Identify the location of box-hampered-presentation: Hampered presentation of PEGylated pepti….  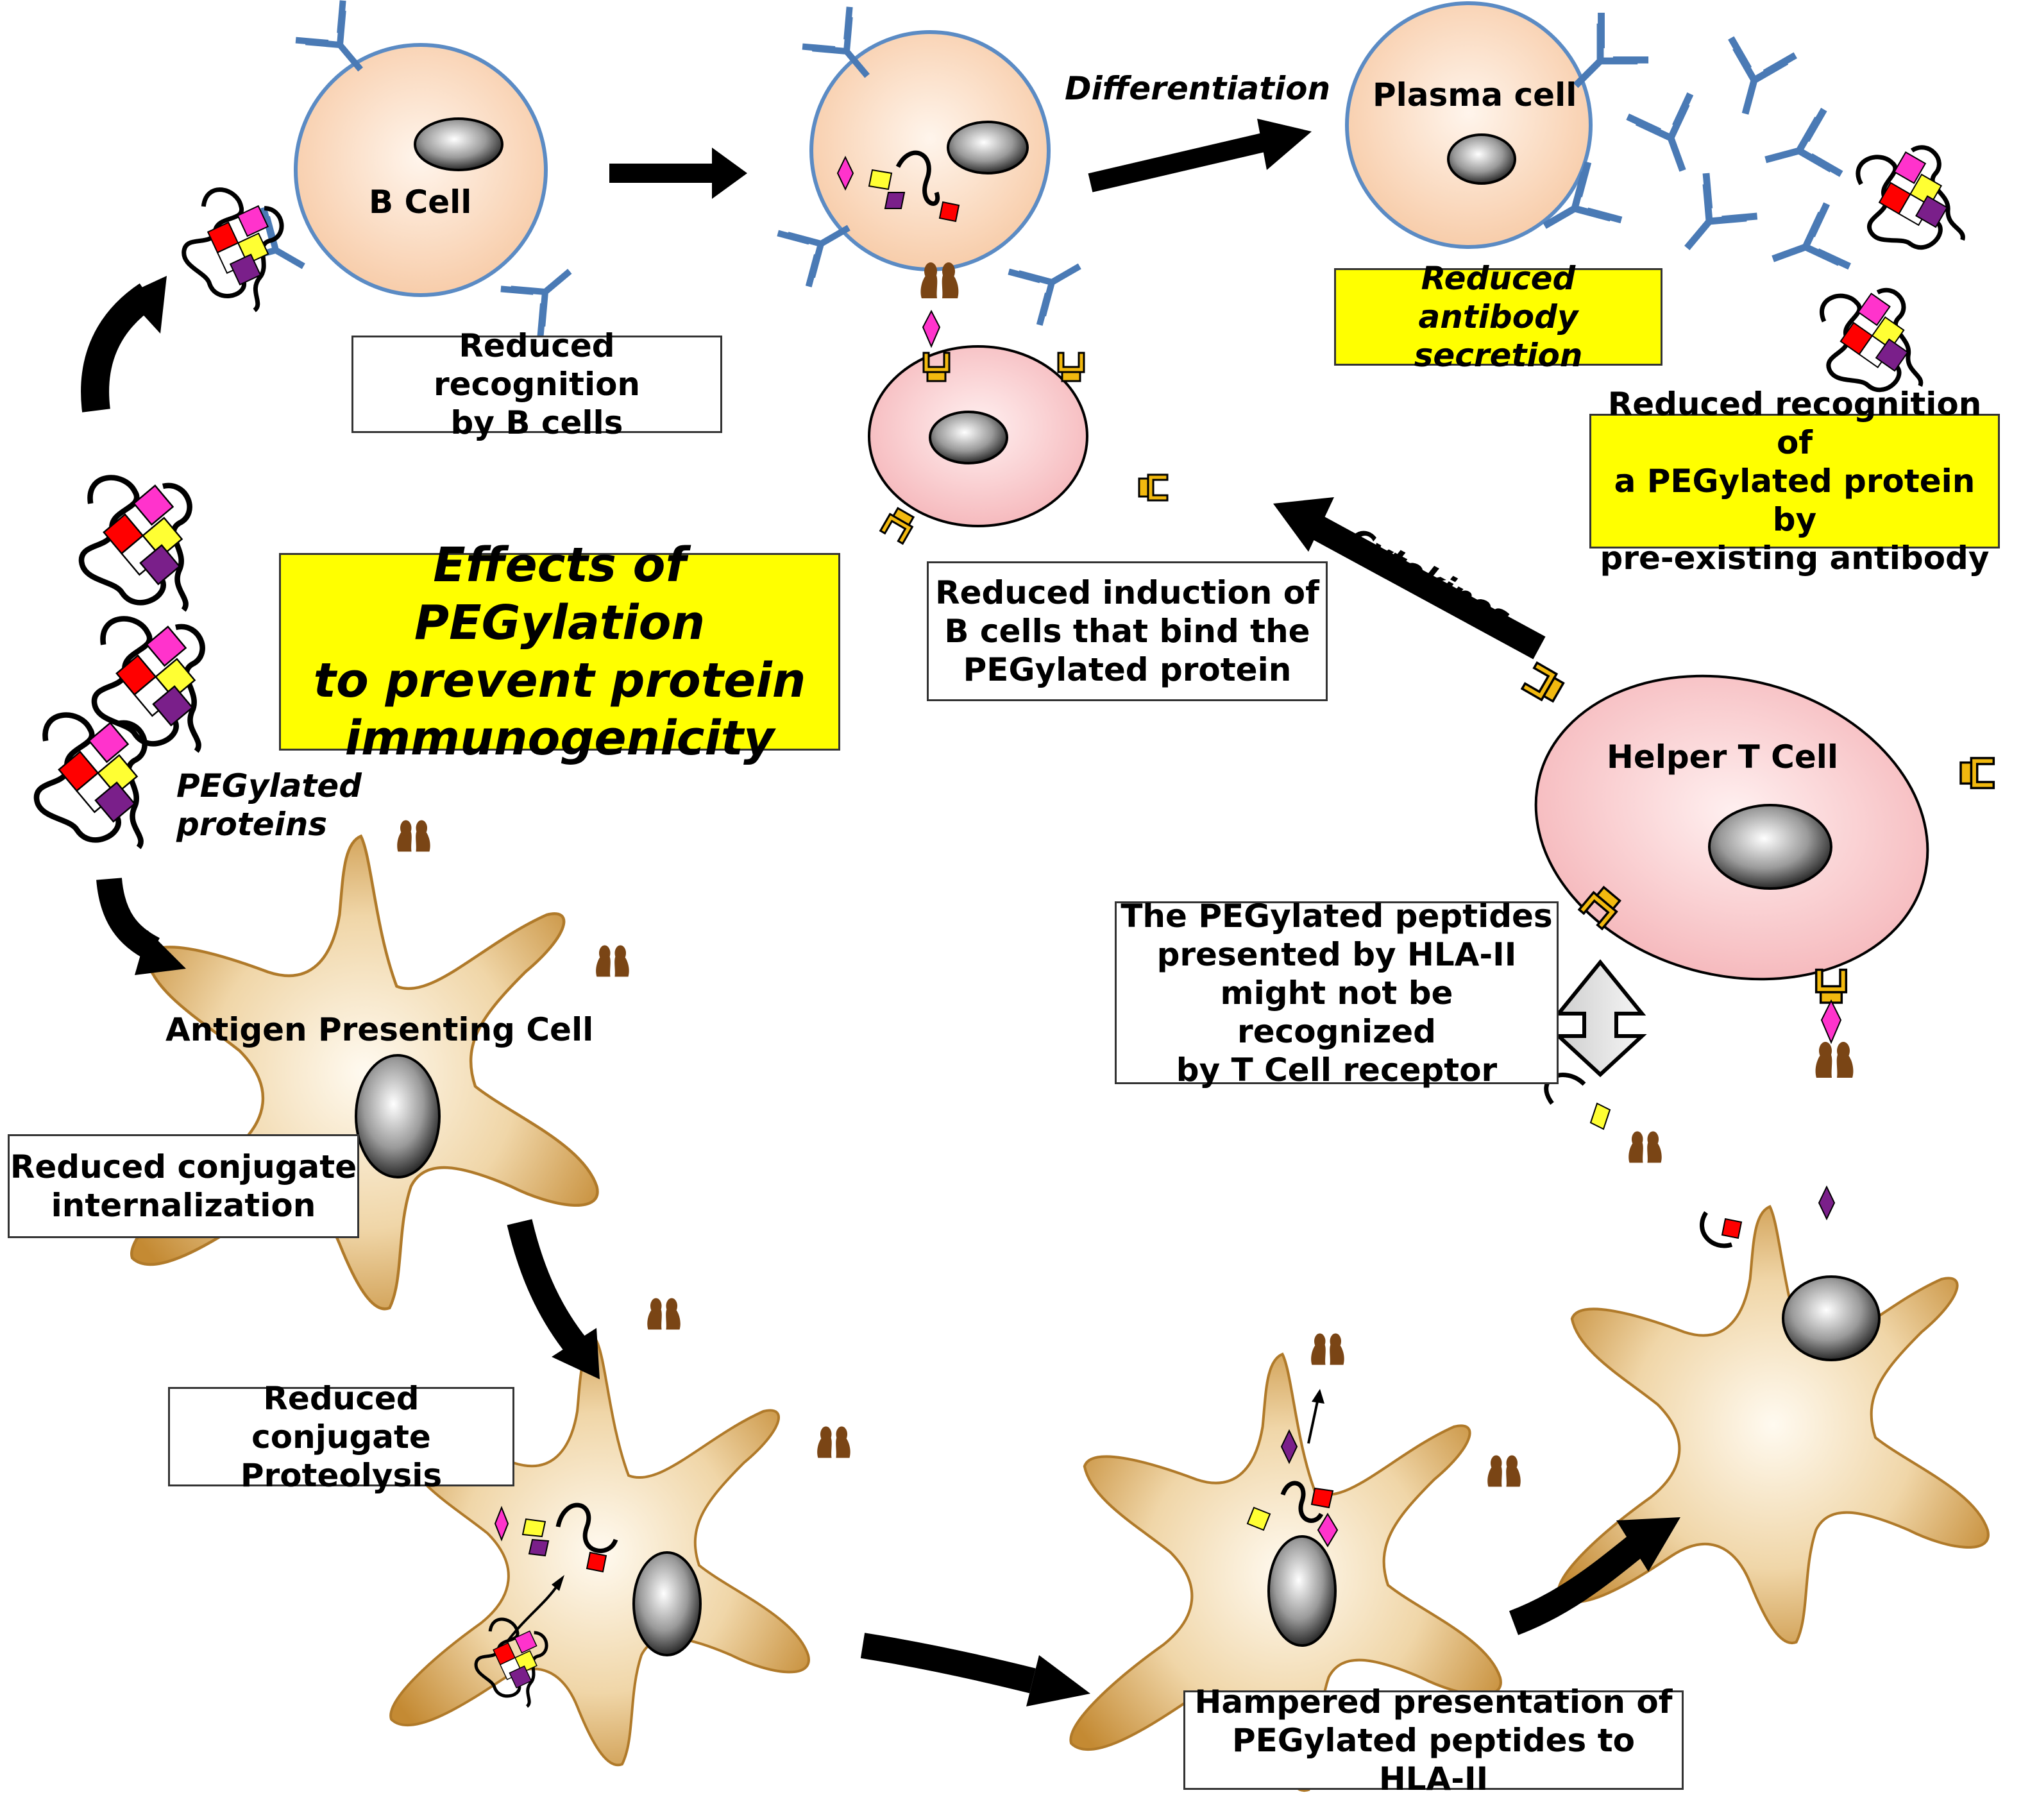
(1433, 1740).